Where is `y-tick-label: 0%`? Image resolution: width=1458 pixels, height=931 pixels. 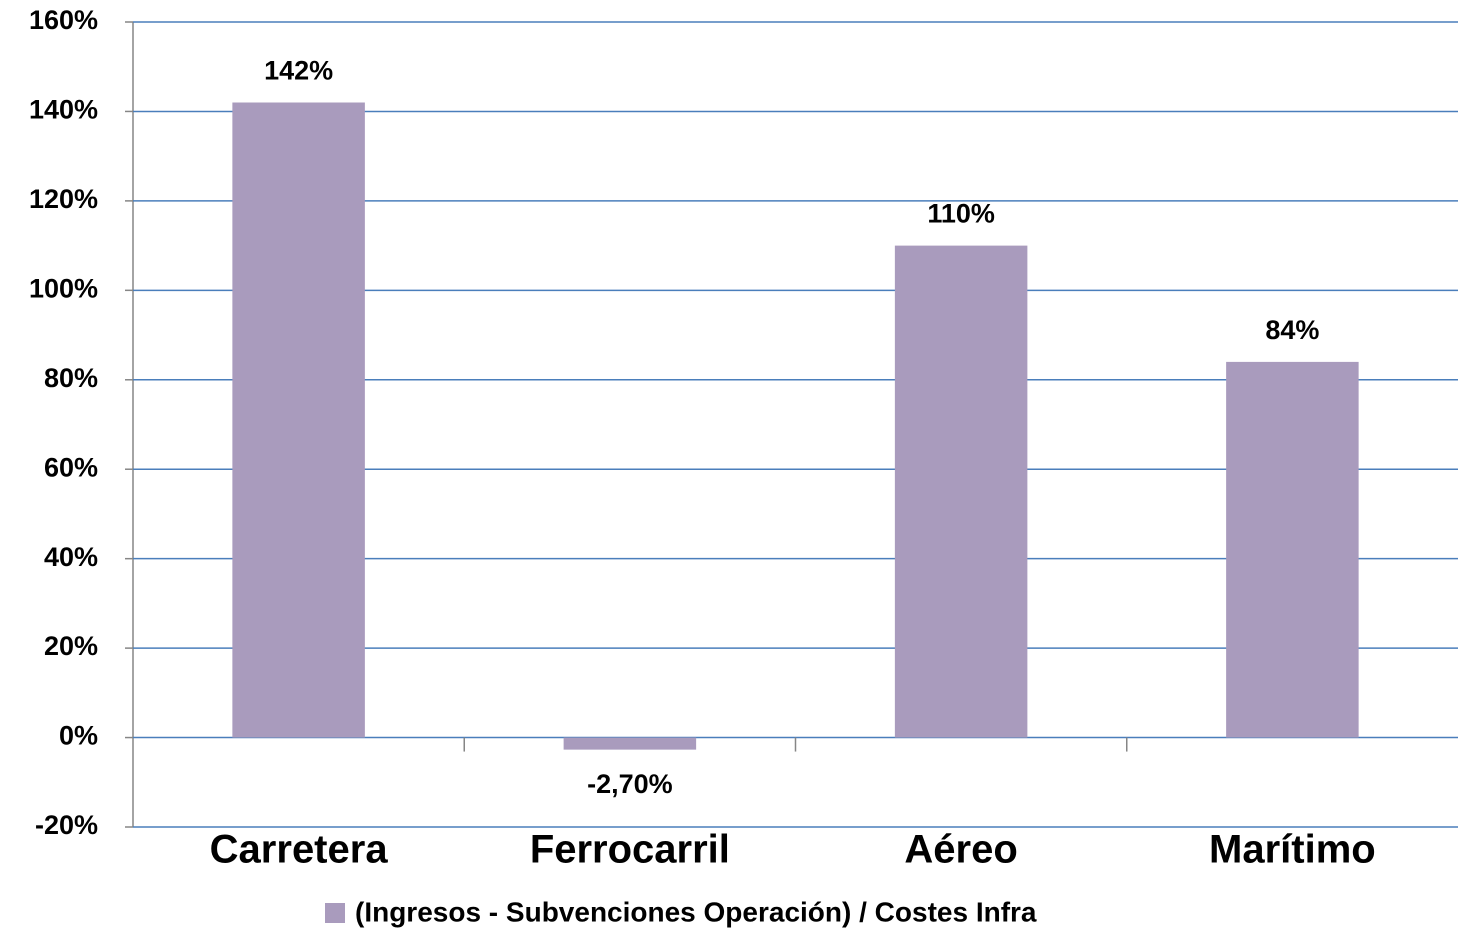
y-tick-label: 0% is located at coordinates (78, 736).